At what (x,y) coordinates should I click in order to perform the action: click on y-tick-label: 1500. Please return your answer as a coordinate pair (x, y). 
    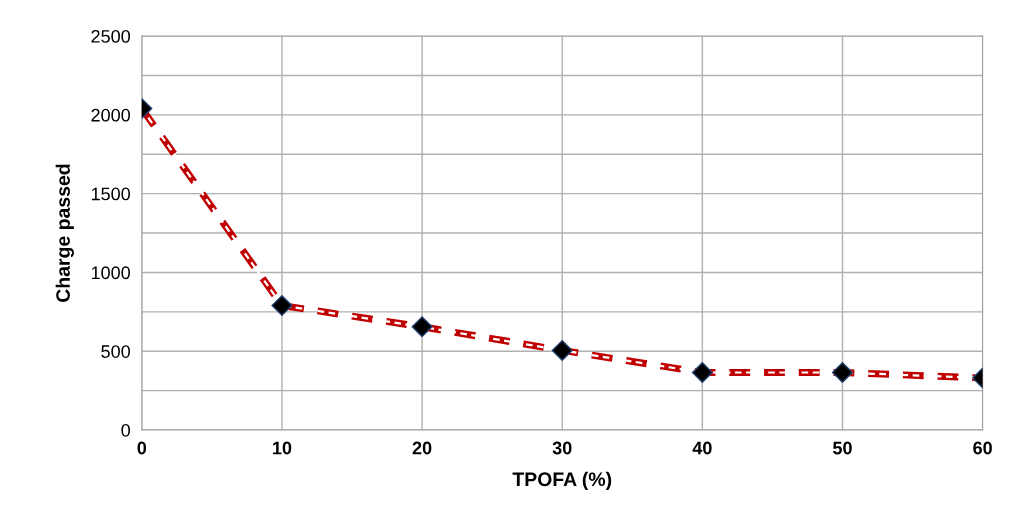
    Looking at the image, I should click on (111, 194).